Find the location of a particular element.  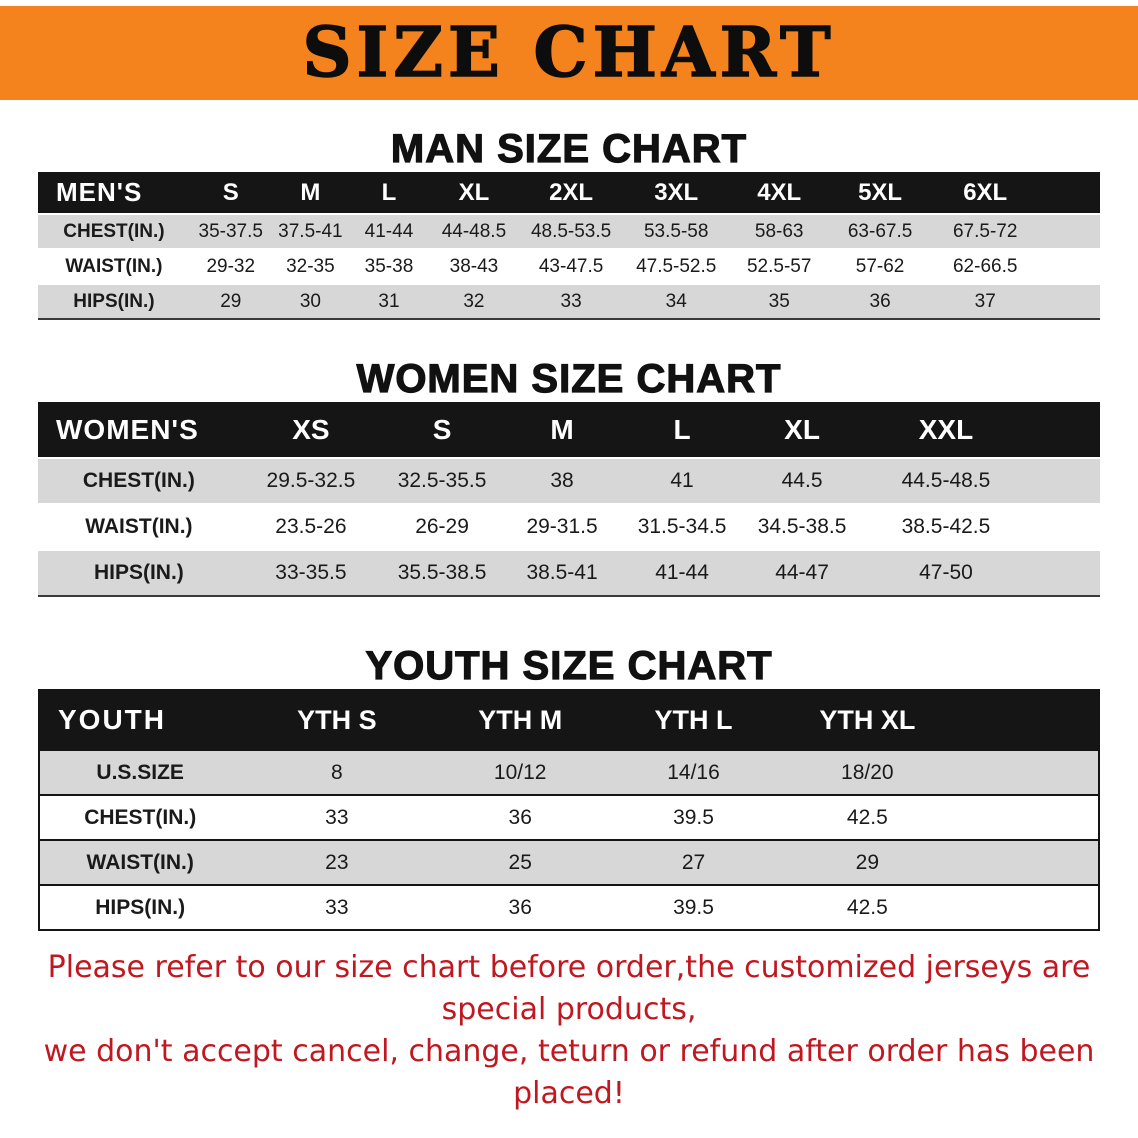

size-cell: 44-48.5 is located at coordinates (474, 231).